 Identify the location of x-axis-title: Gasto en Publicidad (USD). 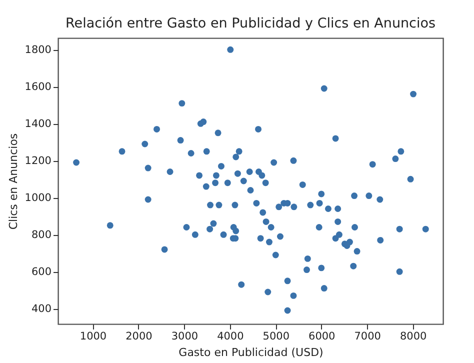
(251, 352).